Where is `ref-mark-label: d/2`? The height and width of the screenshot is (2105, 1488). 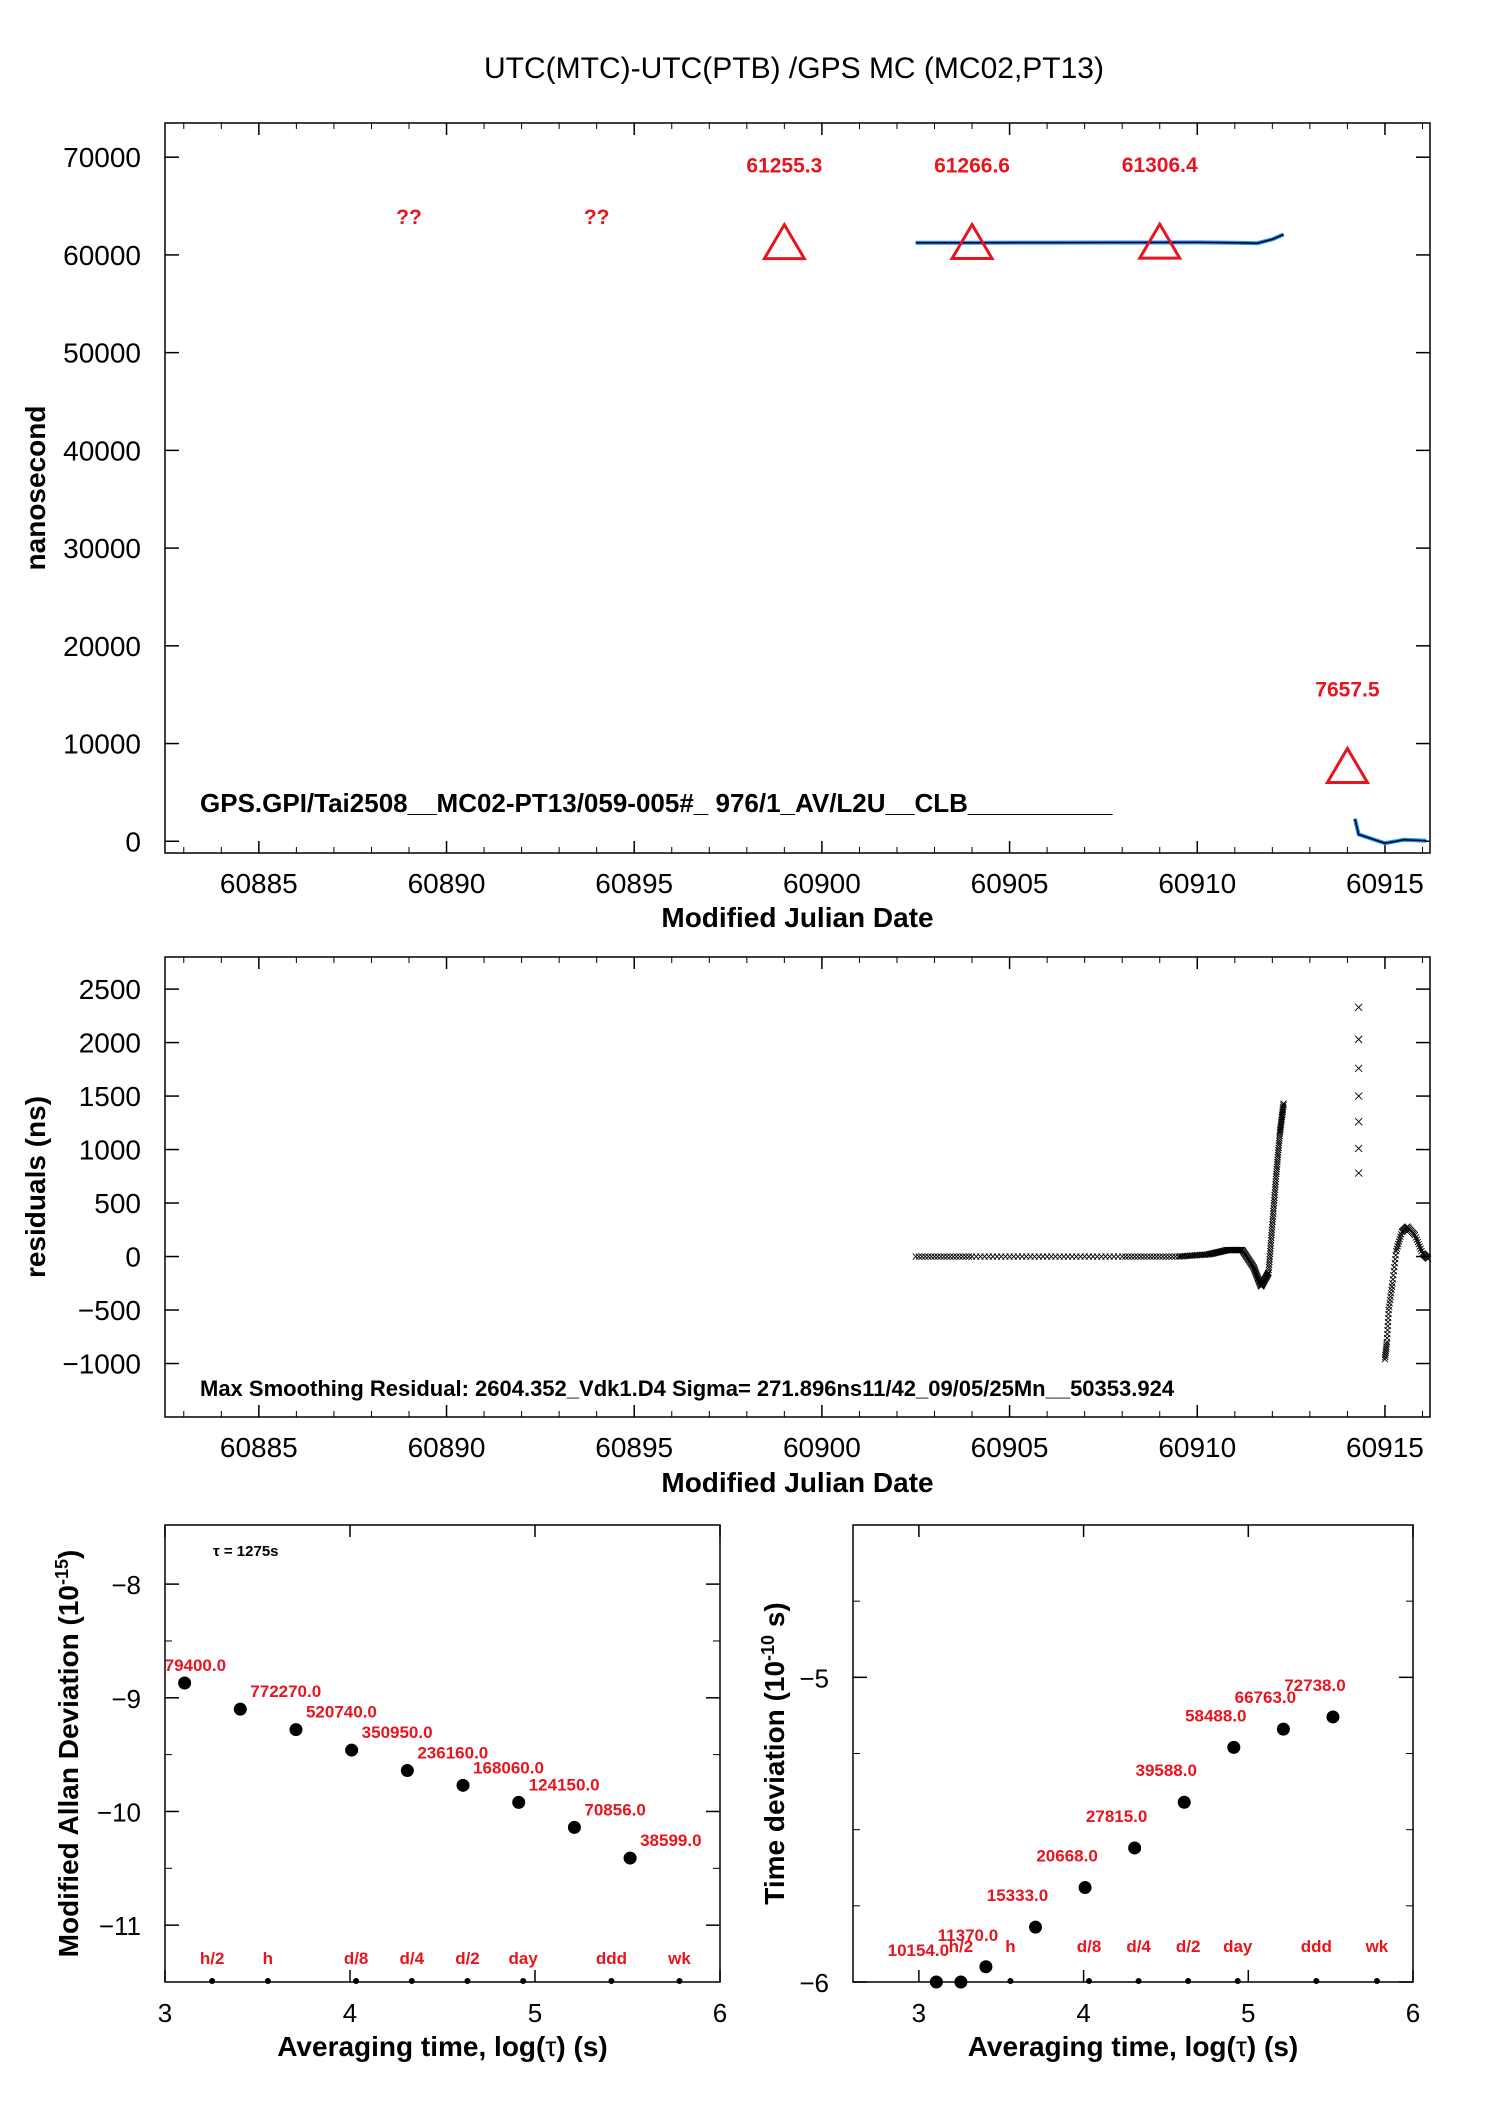
ref-mark-label: d/2 is located at coordinates (467, 1958).